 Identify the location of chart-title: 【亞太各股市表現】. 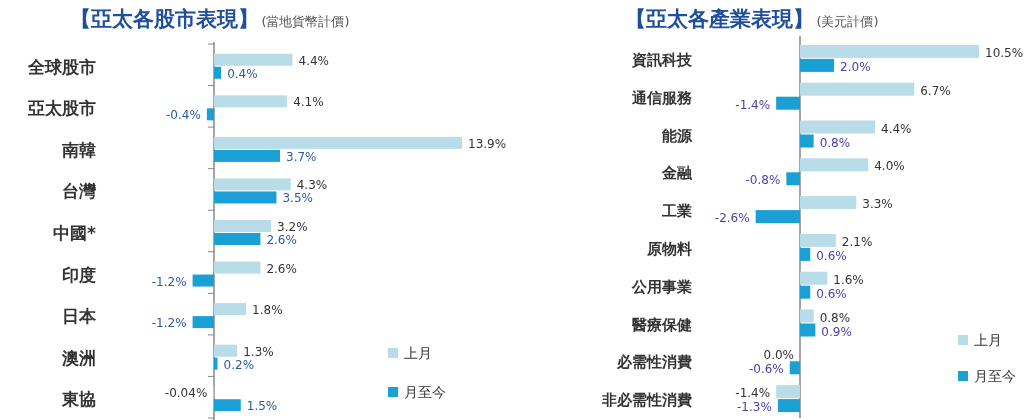
(165, 19).